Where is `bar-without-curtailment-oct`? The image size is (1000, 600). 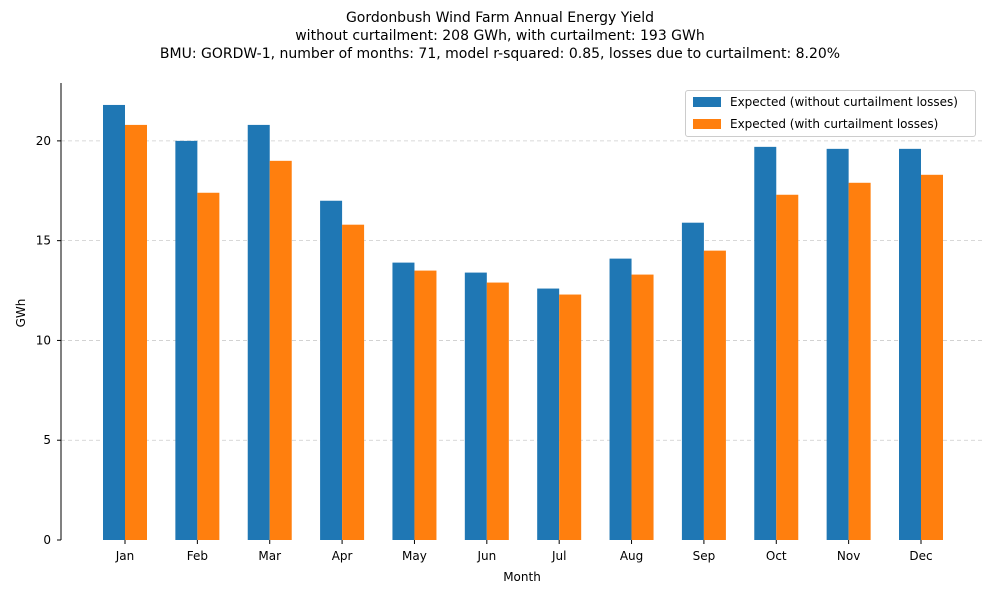
bar-without-curtailment-oct is located at coordinates (765, 343).